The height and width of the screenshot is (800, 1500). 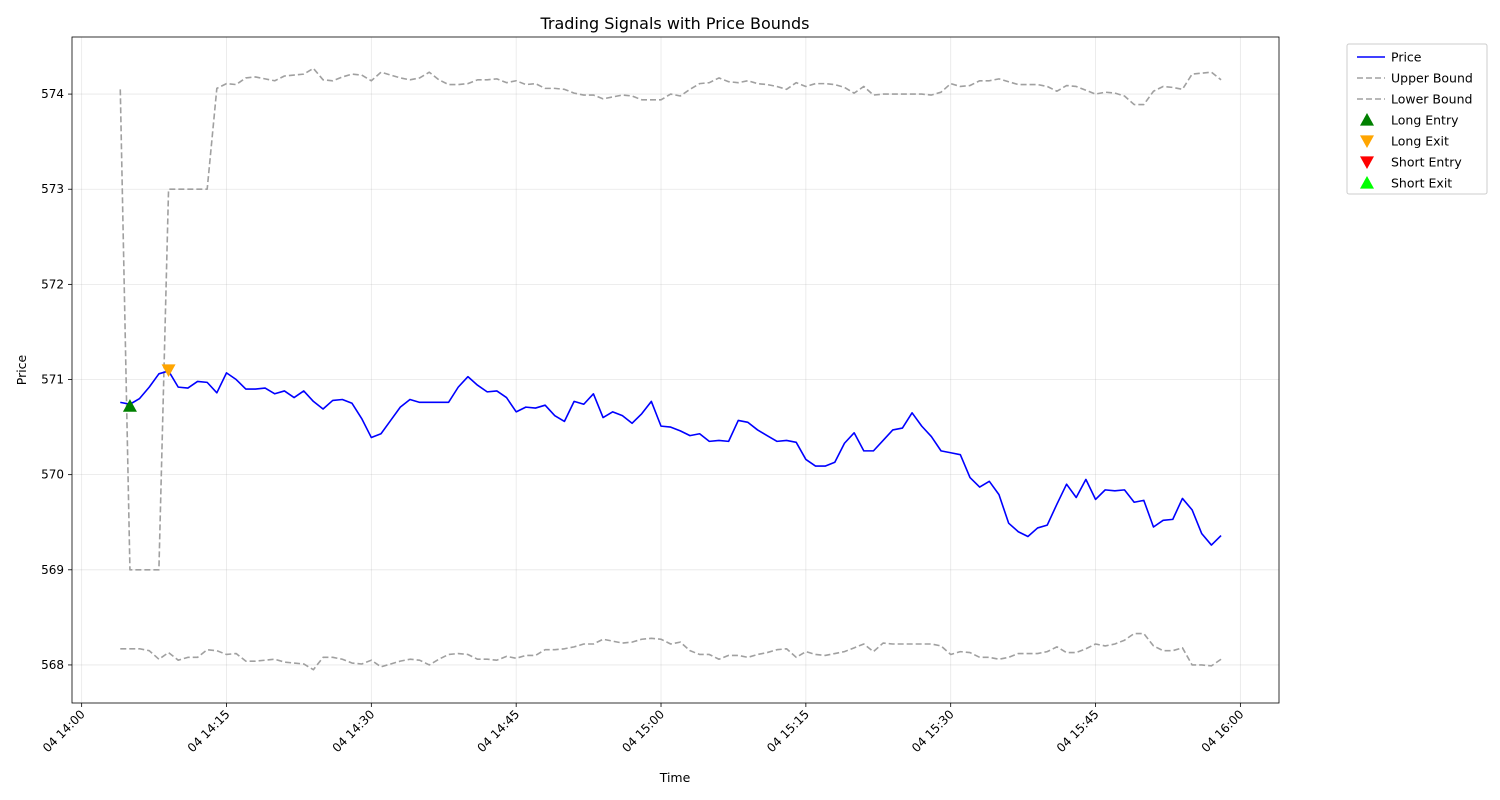 I want to click on legend-label-long-entry: Long Entry, so click(x=1425, y=120).